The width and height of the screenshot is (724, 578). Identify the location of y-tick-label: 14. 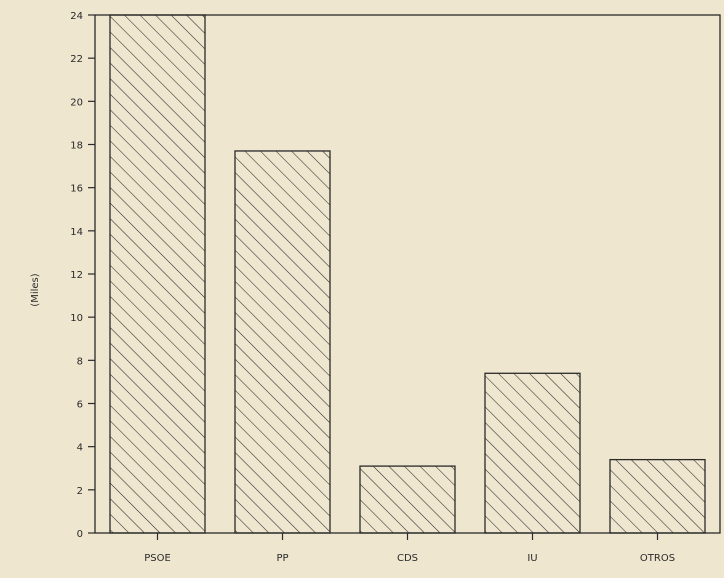
(76, 232).